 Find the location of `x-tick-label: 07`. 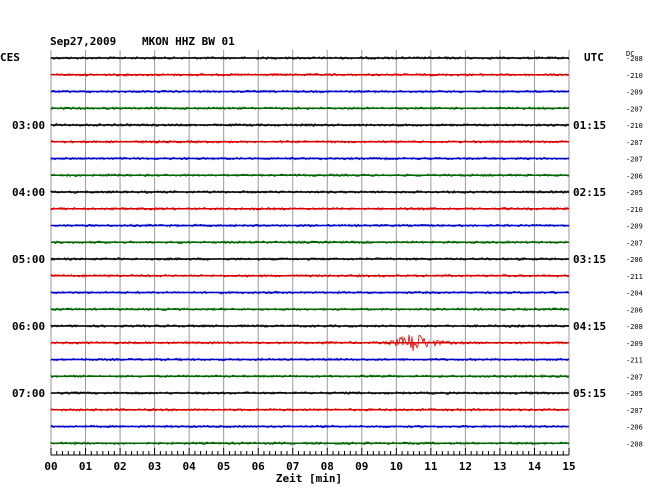

x-tick-label: 07 is located at coordinates (292, 466).